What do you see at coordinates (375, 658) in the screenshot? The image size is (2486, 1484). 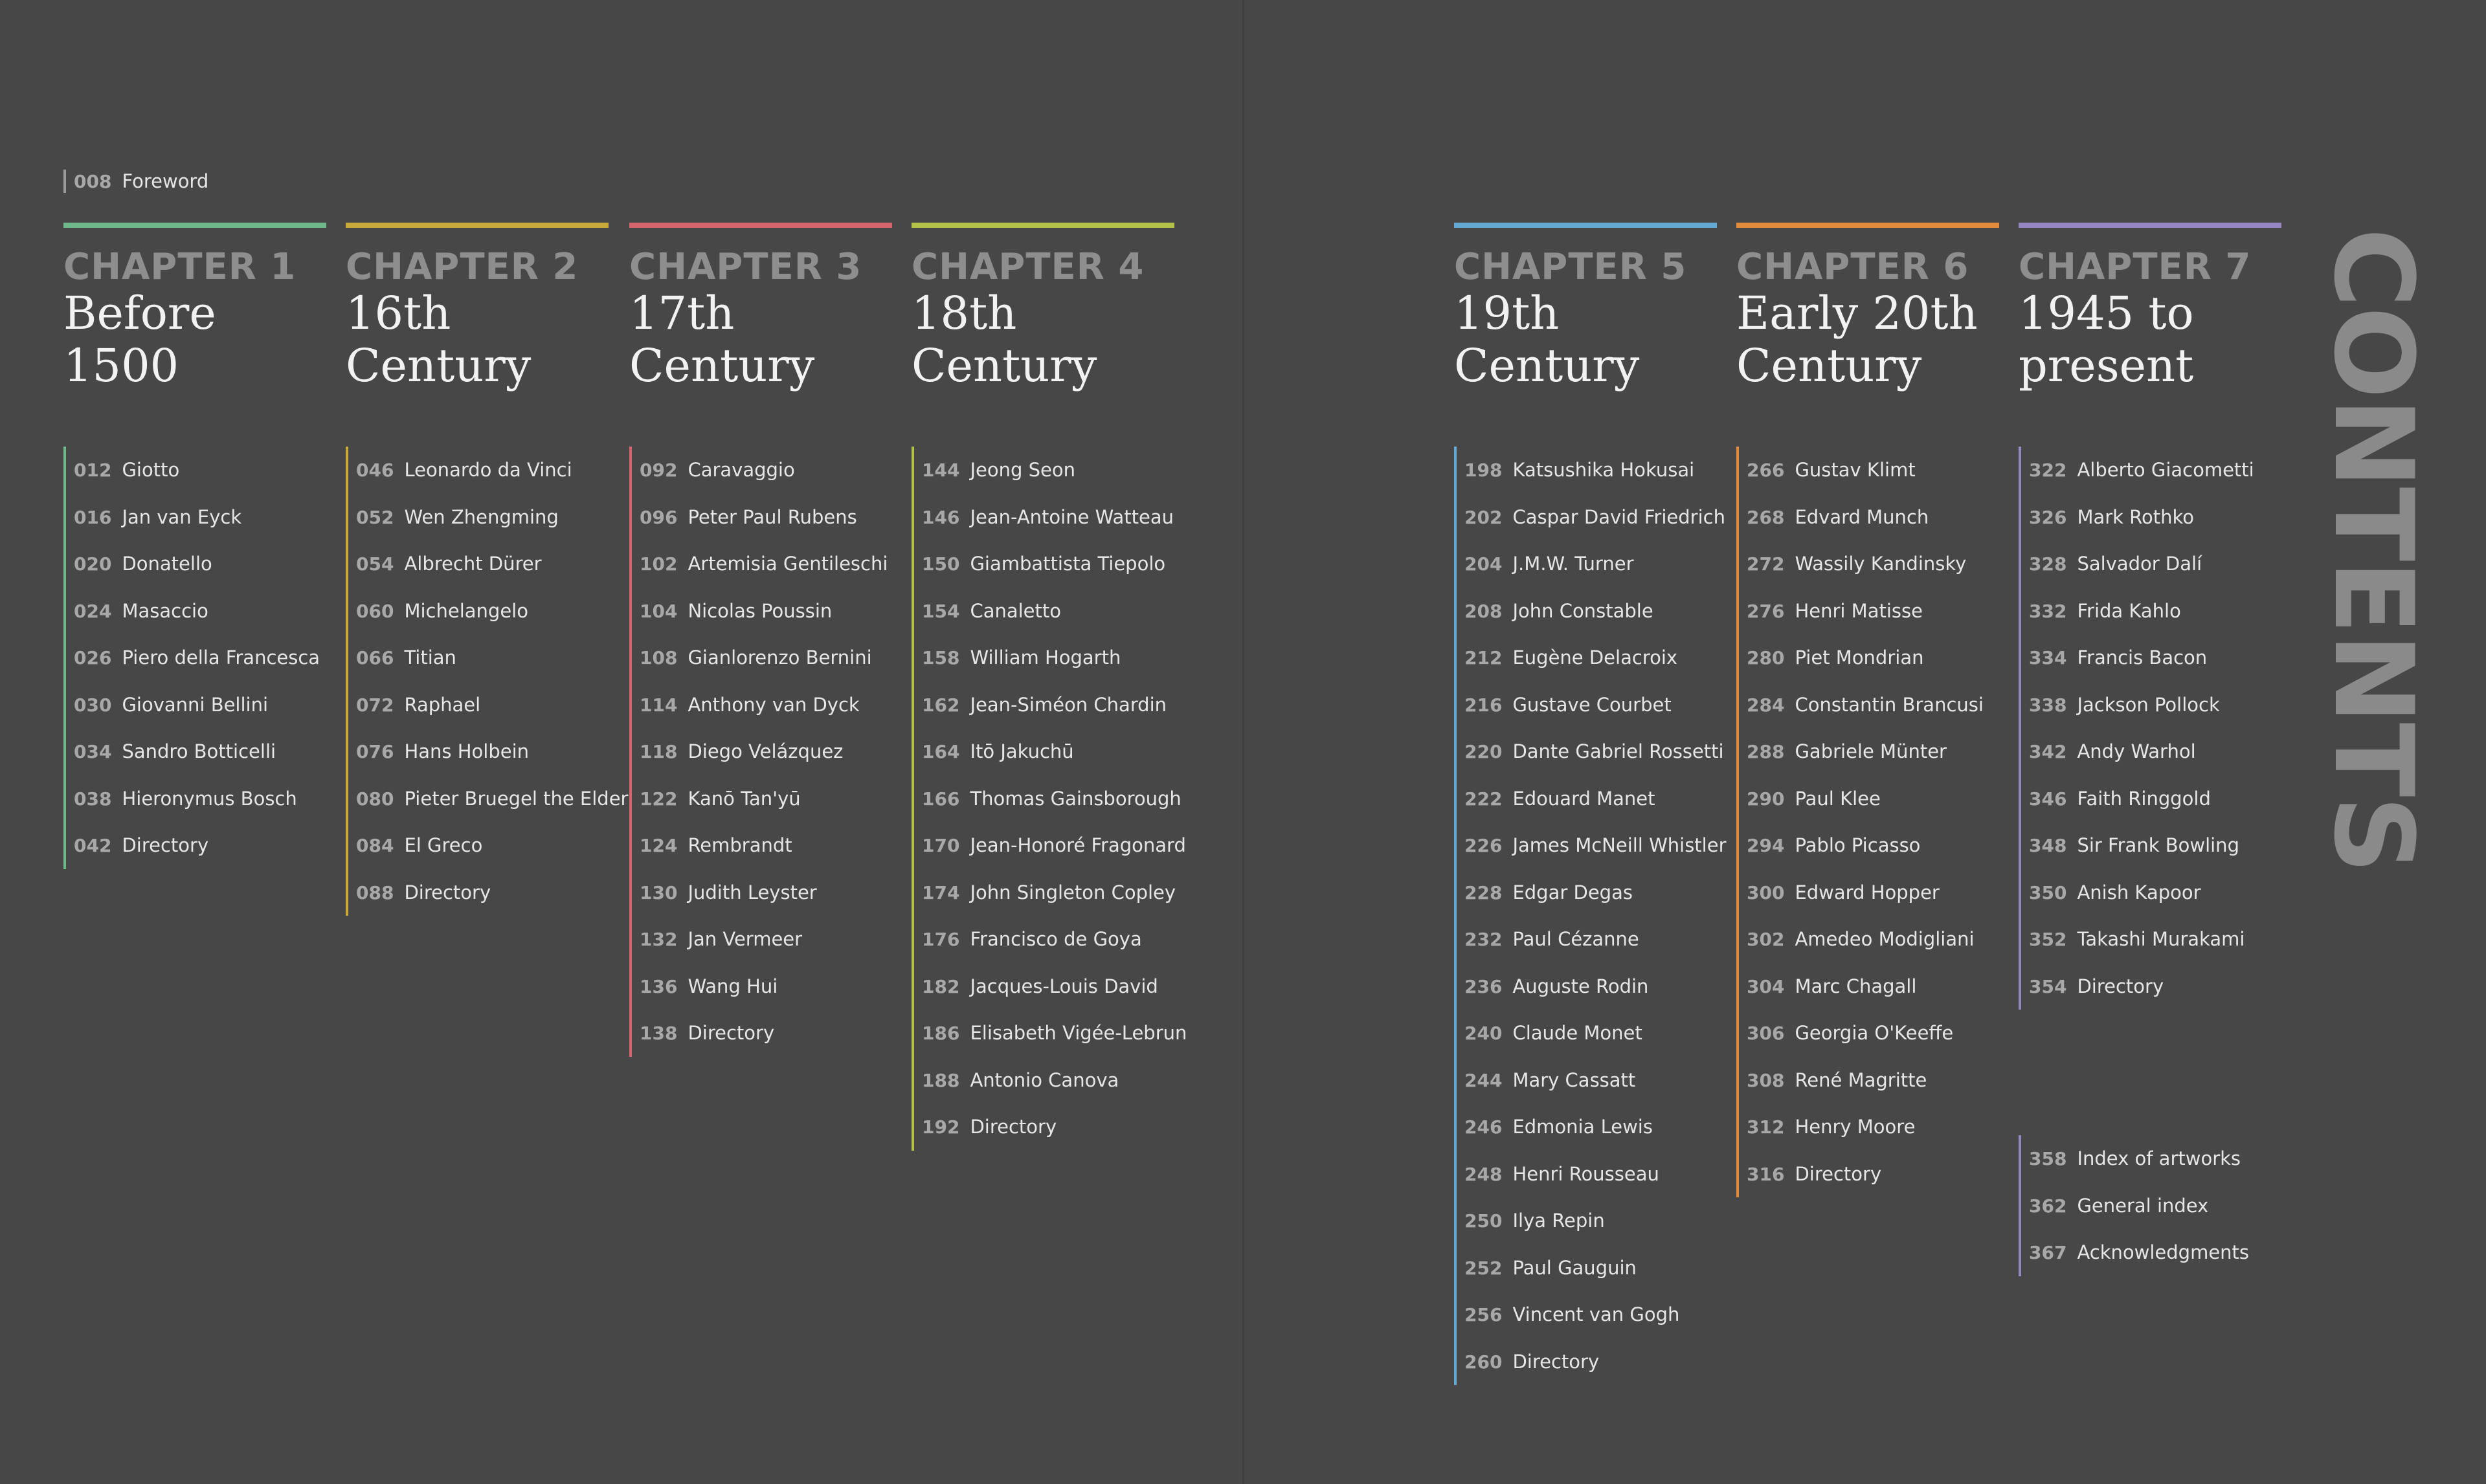 I see `page-number: 066` at bounding box center [375, 658].